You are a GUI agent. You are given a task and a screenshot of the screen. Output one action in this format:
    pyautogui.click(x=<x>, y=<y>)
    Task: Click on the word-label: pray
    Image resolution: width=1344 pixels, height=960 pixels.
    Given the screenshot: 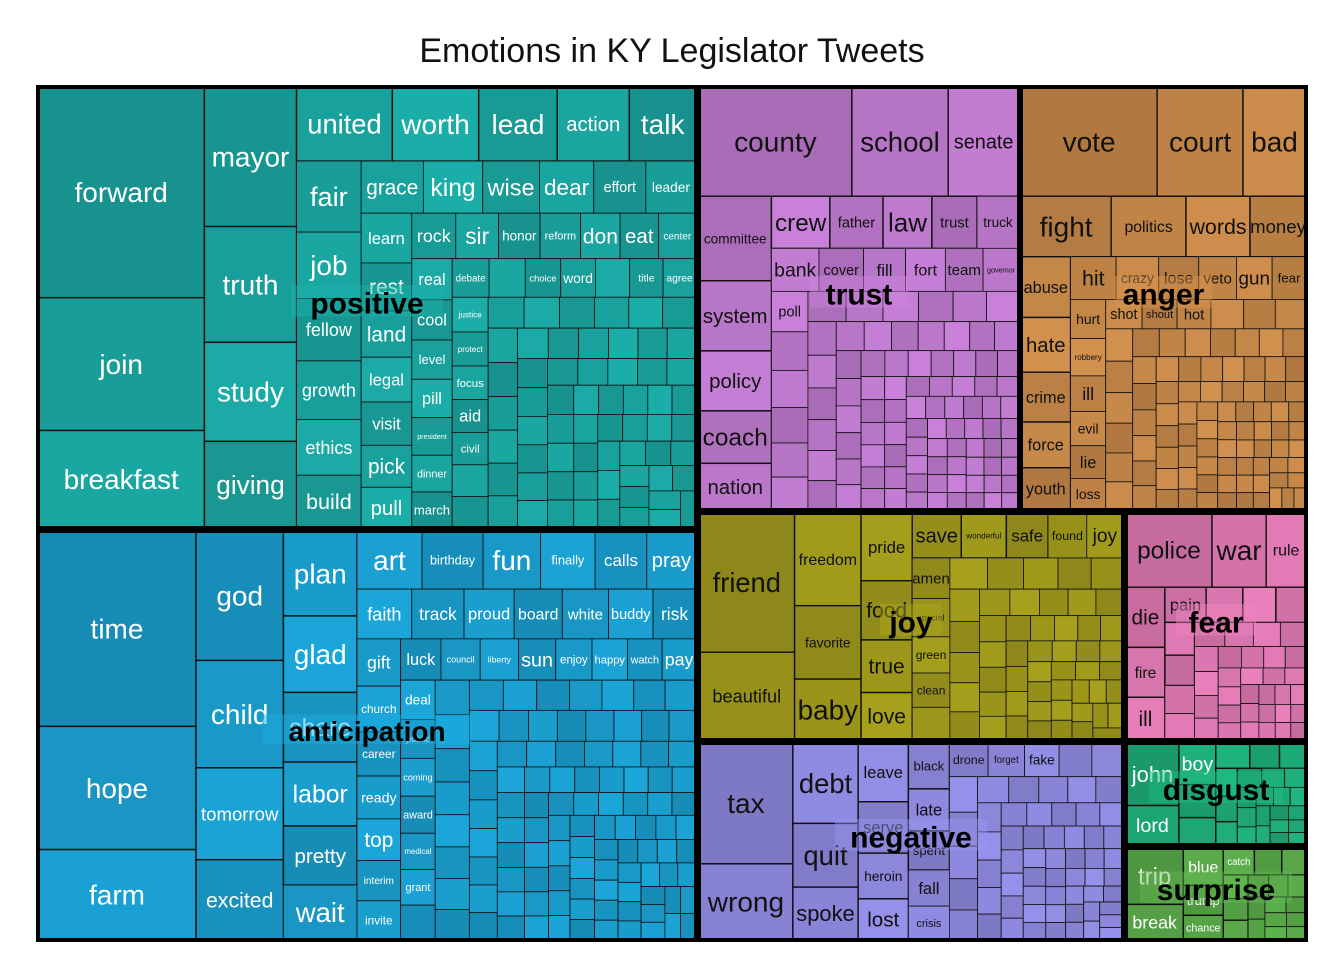 What is the action you would take?
    pyautogui.click(x=672, y=561)
    